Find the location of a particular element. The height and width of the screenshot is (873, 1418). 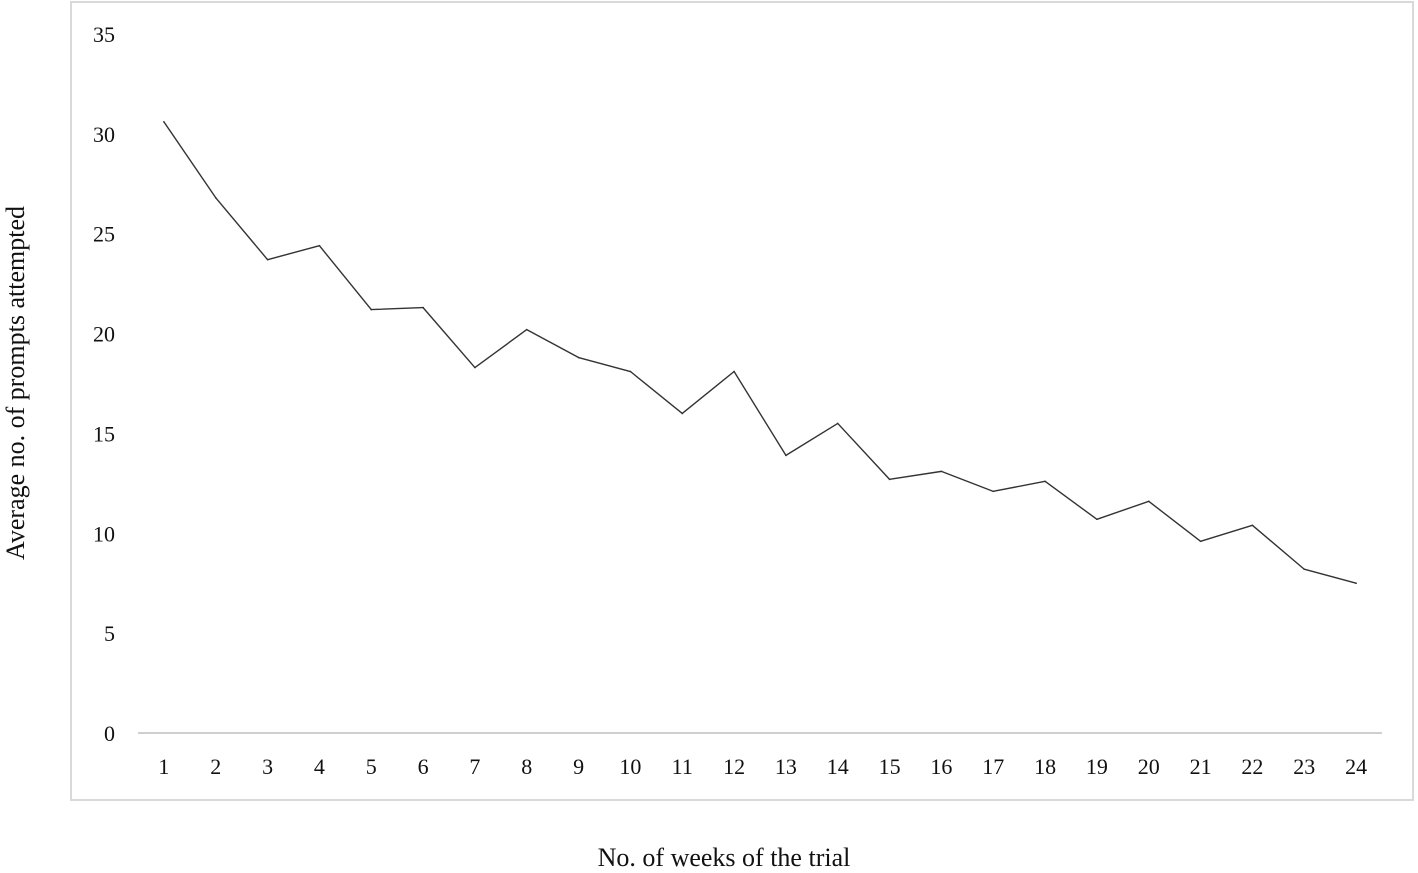

y-tick-label: 10 is located at coordinates (104, 533).